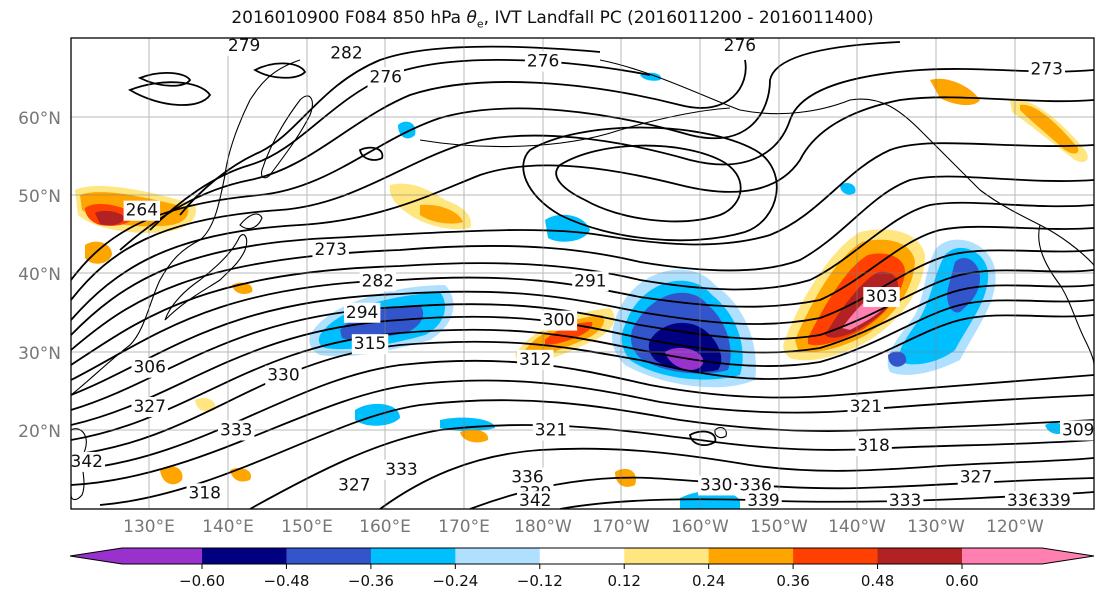  Describe the element at coordinates (567, 228) in the screenshot. I see `pc-anomaly-negative-small1` at that location.